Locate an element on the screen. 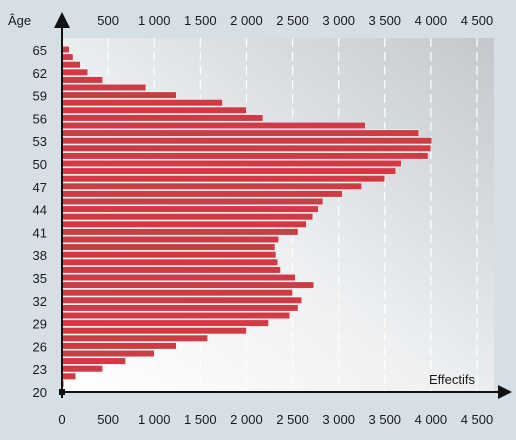  x-tick-label-bottom: 500 is located at coordinates (108, 419).